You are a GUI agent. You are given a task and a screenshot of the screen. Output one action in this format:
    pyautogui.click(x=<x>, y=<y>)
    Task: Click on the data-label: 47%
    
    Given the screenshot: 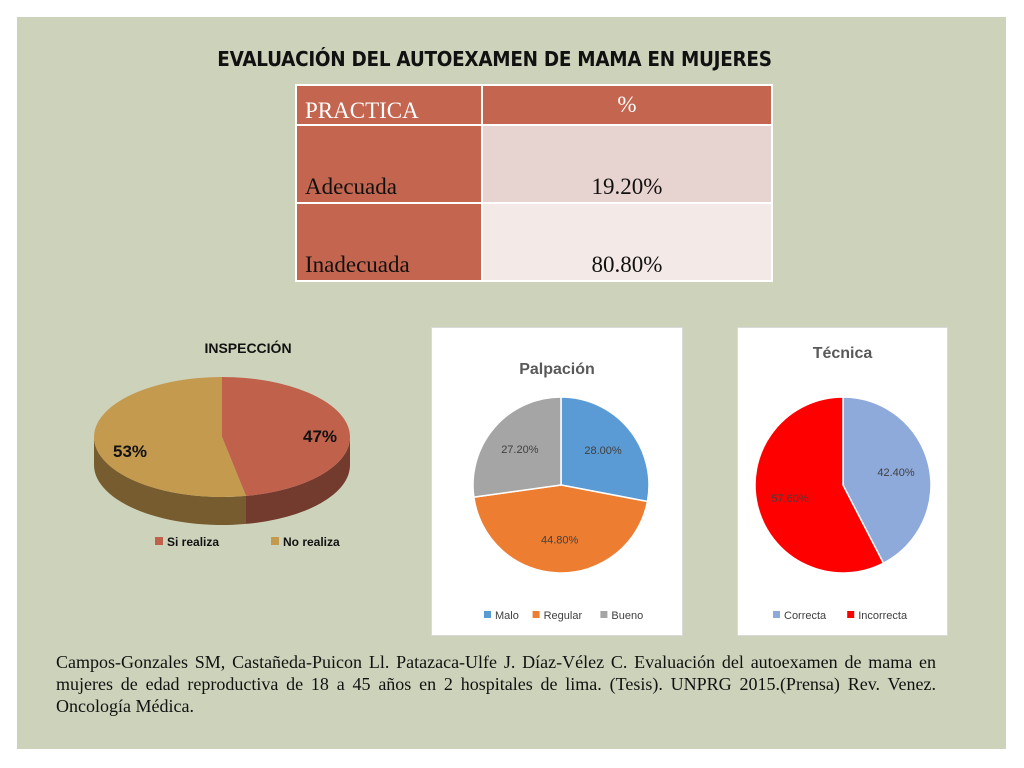 What is the action you would take?
    pyautogui.click(x=320, y=436)
    